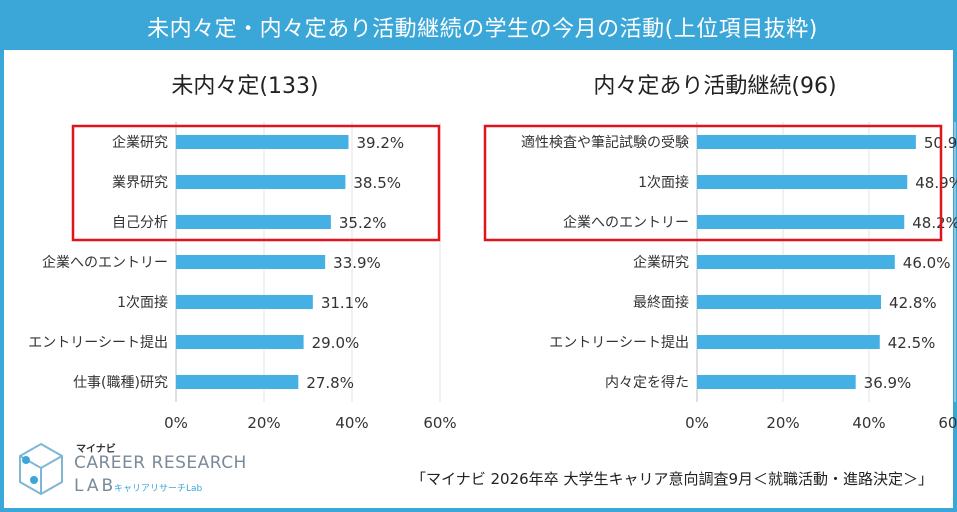  I want to click on data-label: 29.0%, so click(336, 343).